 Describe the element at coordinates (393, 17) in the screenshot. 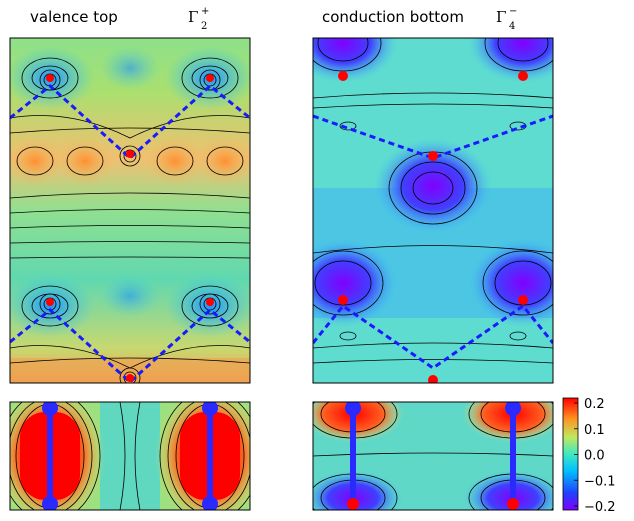

I see `title: conduction bottom` at that location.